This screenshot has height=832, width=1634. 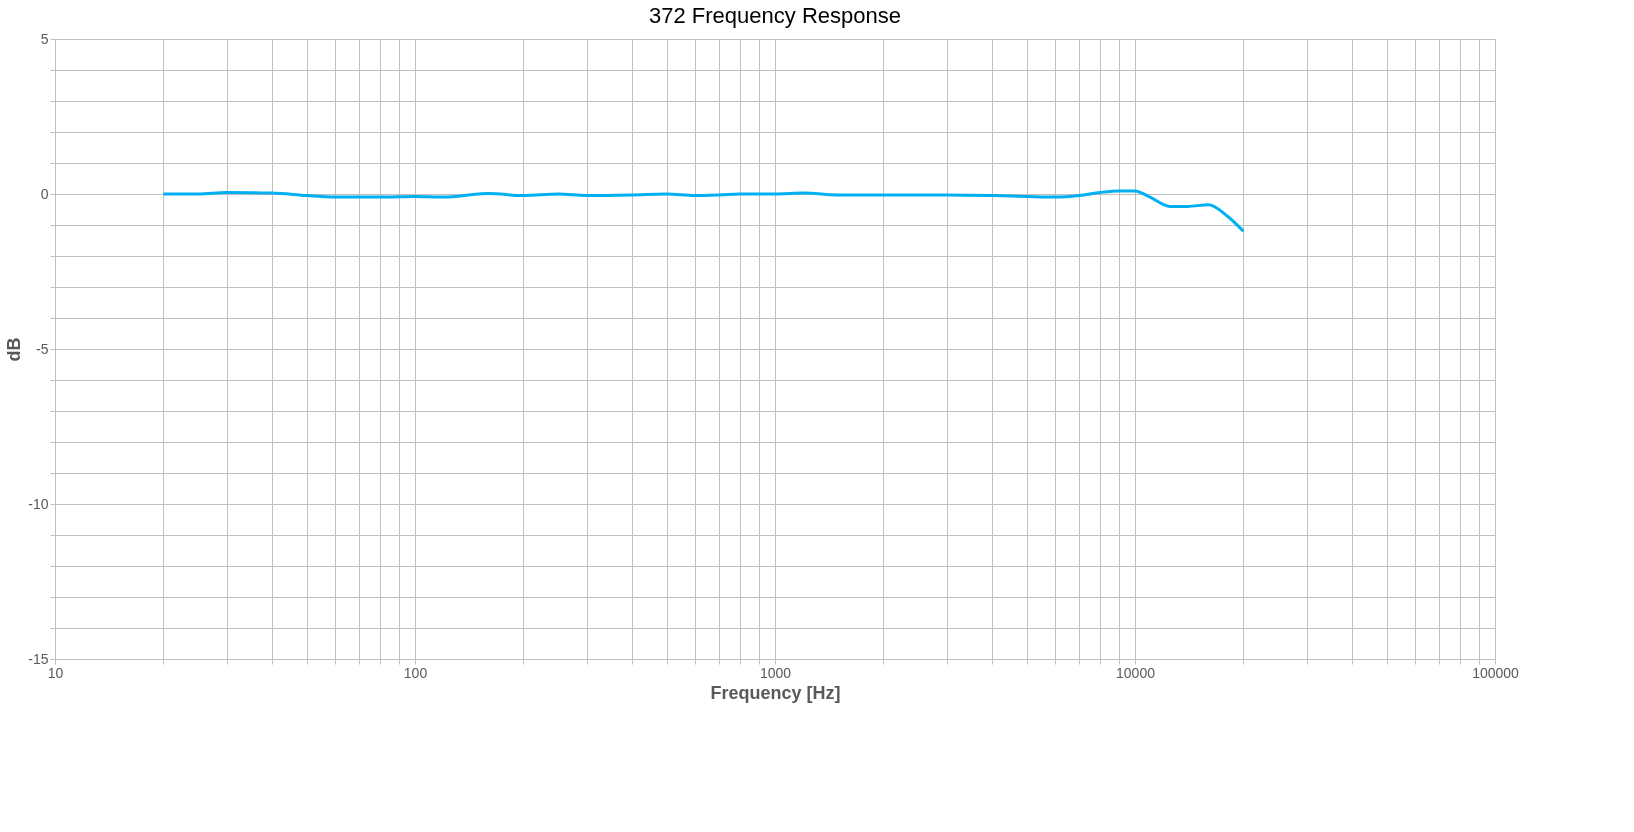 I want to click on y-tick-label: -5, so click(x=42, y=348).